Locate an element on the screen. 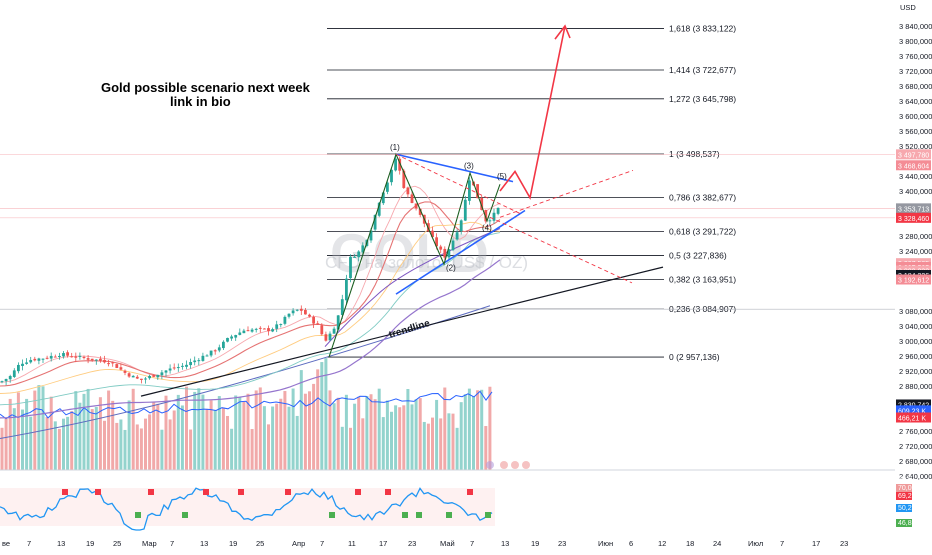 Image resolution: width=932 pixels, height=555 pixels. price-tick: 2 880,000 is located at coordinates (915, 386).